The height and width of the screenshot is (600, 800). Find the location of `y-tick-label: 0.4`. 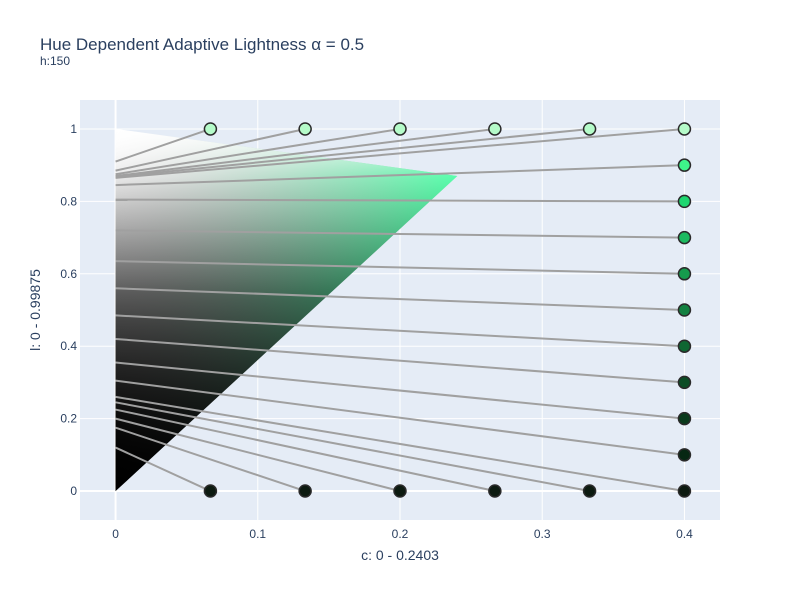

y-tick-label: 0.4 is located at coordinates (68, 346).